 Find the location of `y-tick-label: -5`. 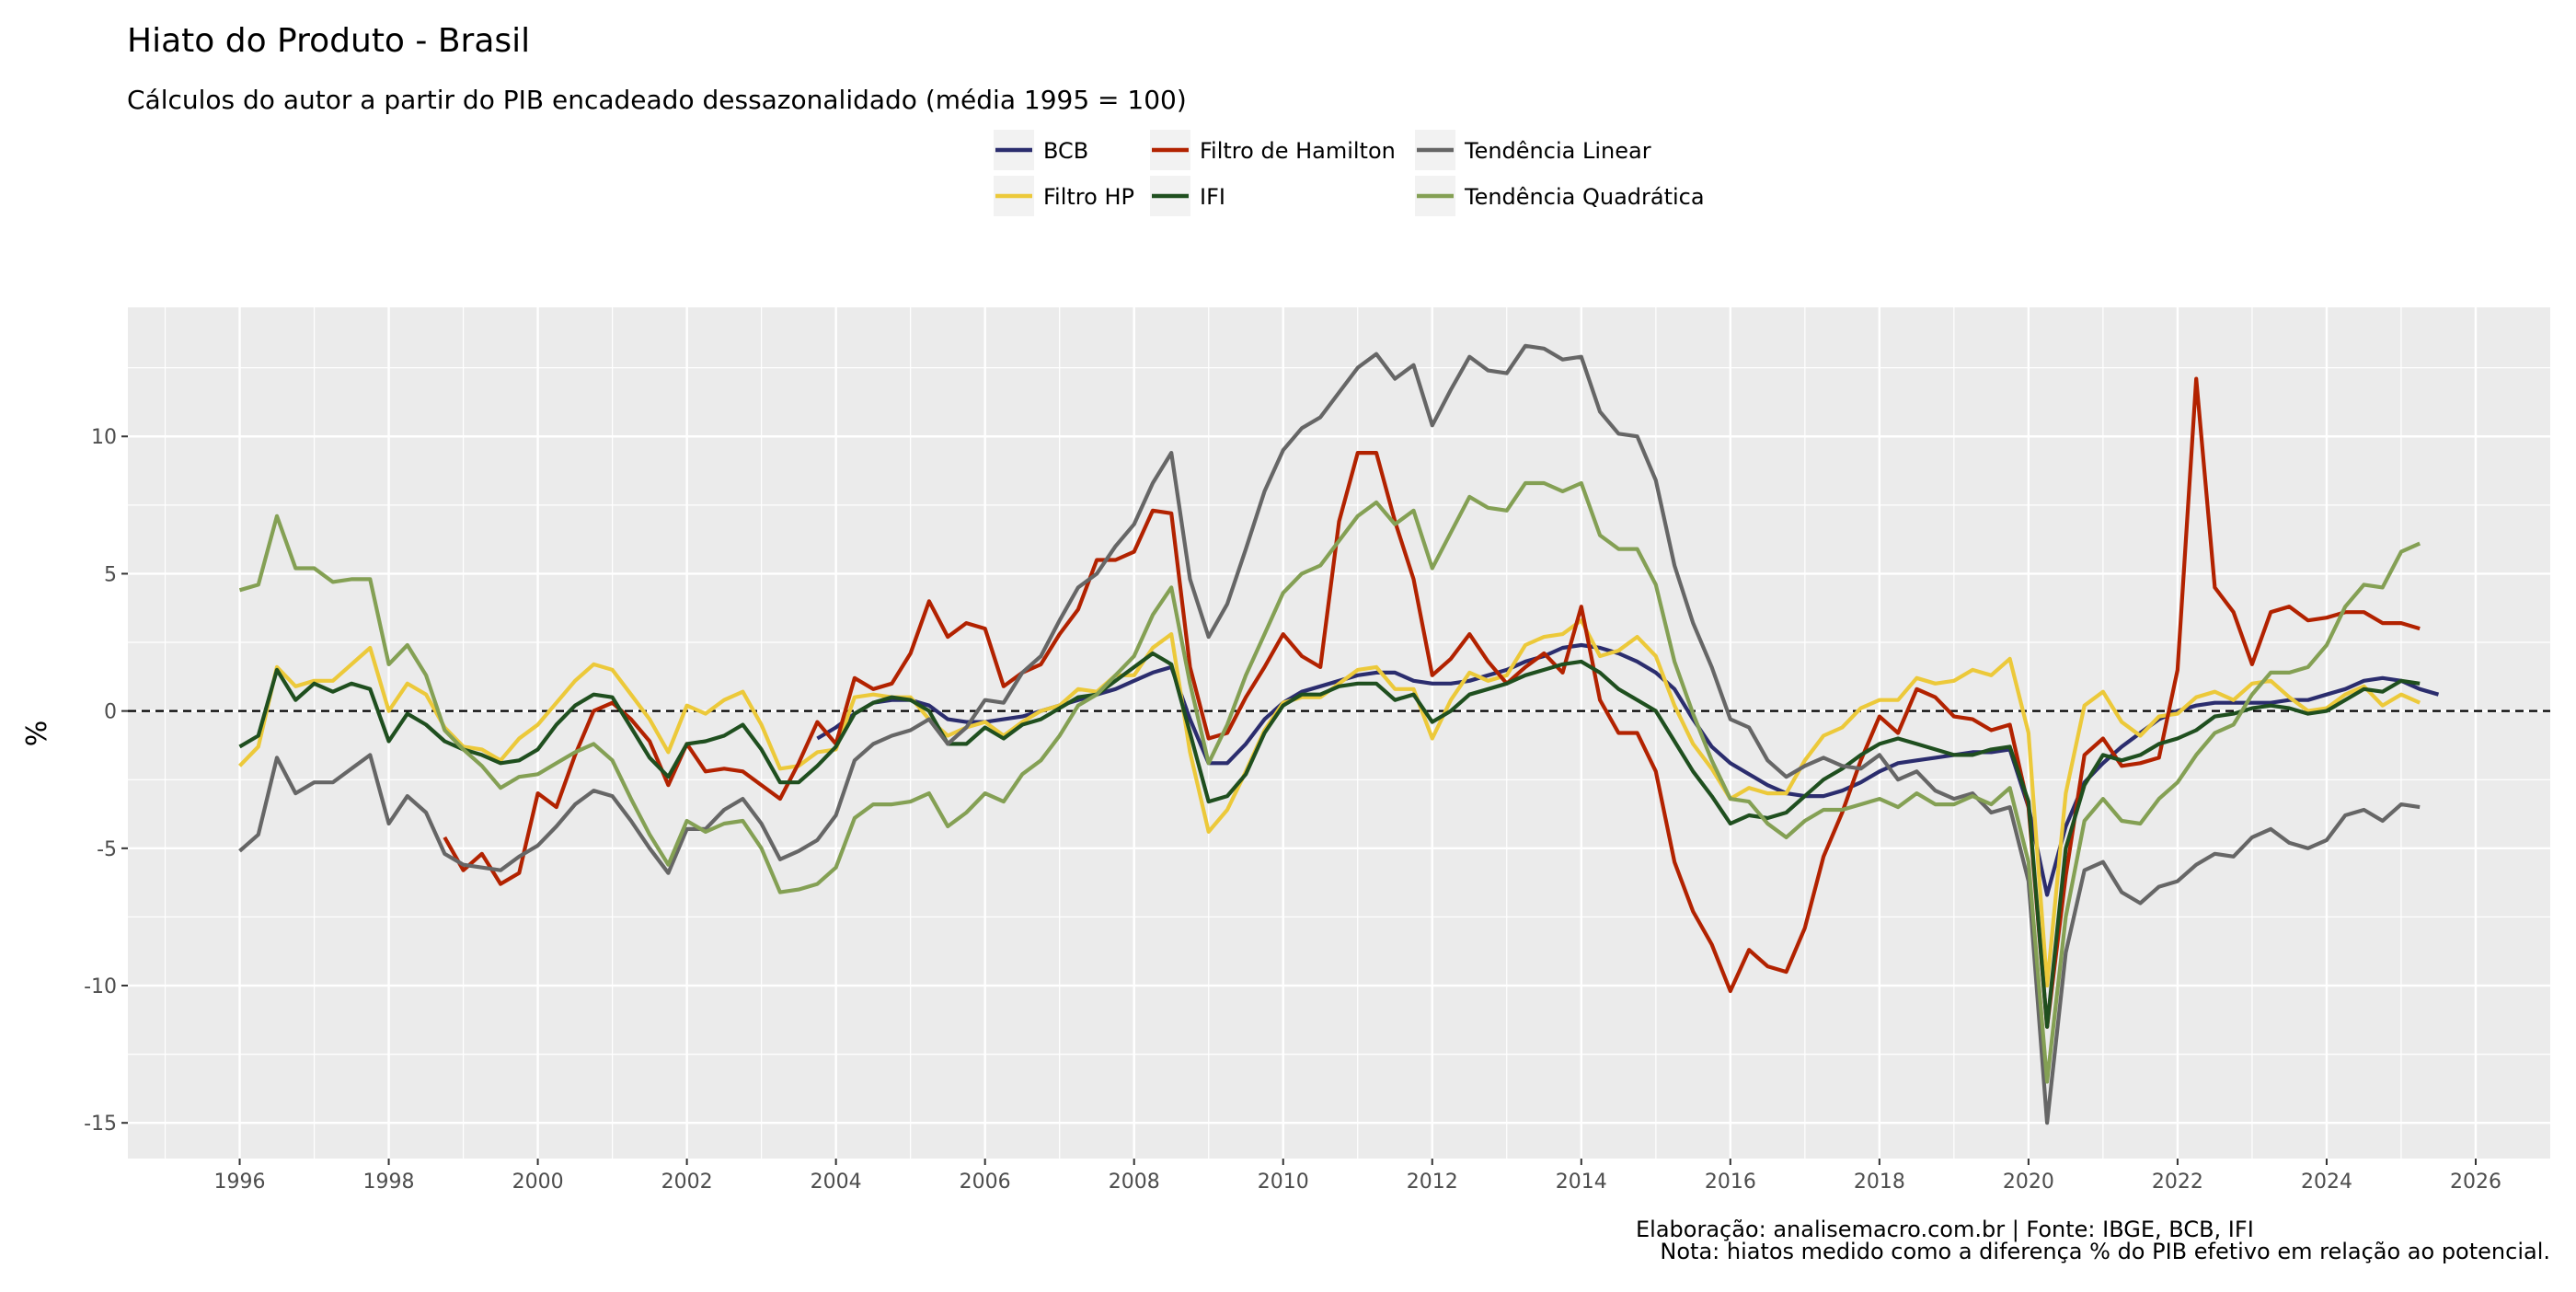

y-tick-label: -5 is located at coordinates (107, 849).